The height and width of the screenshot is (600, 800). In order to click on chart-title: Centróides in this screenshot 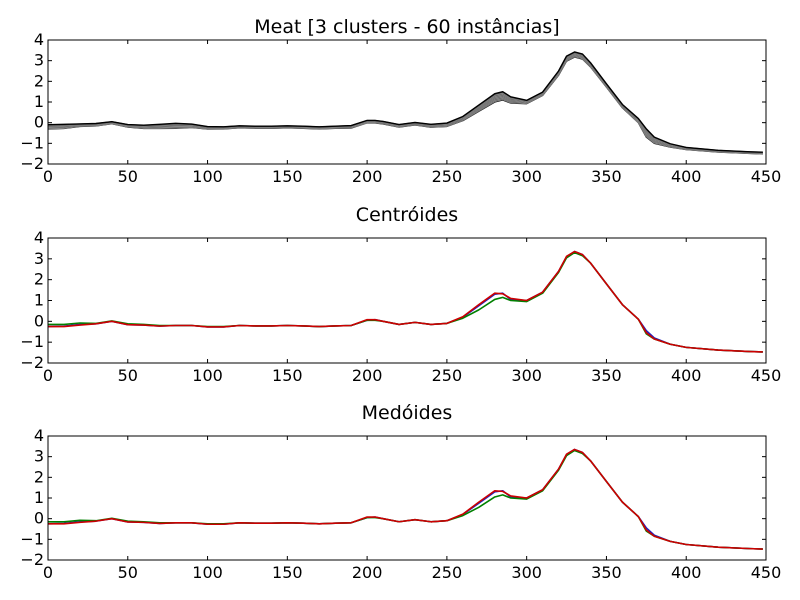, I will do `click(407, 215)`.